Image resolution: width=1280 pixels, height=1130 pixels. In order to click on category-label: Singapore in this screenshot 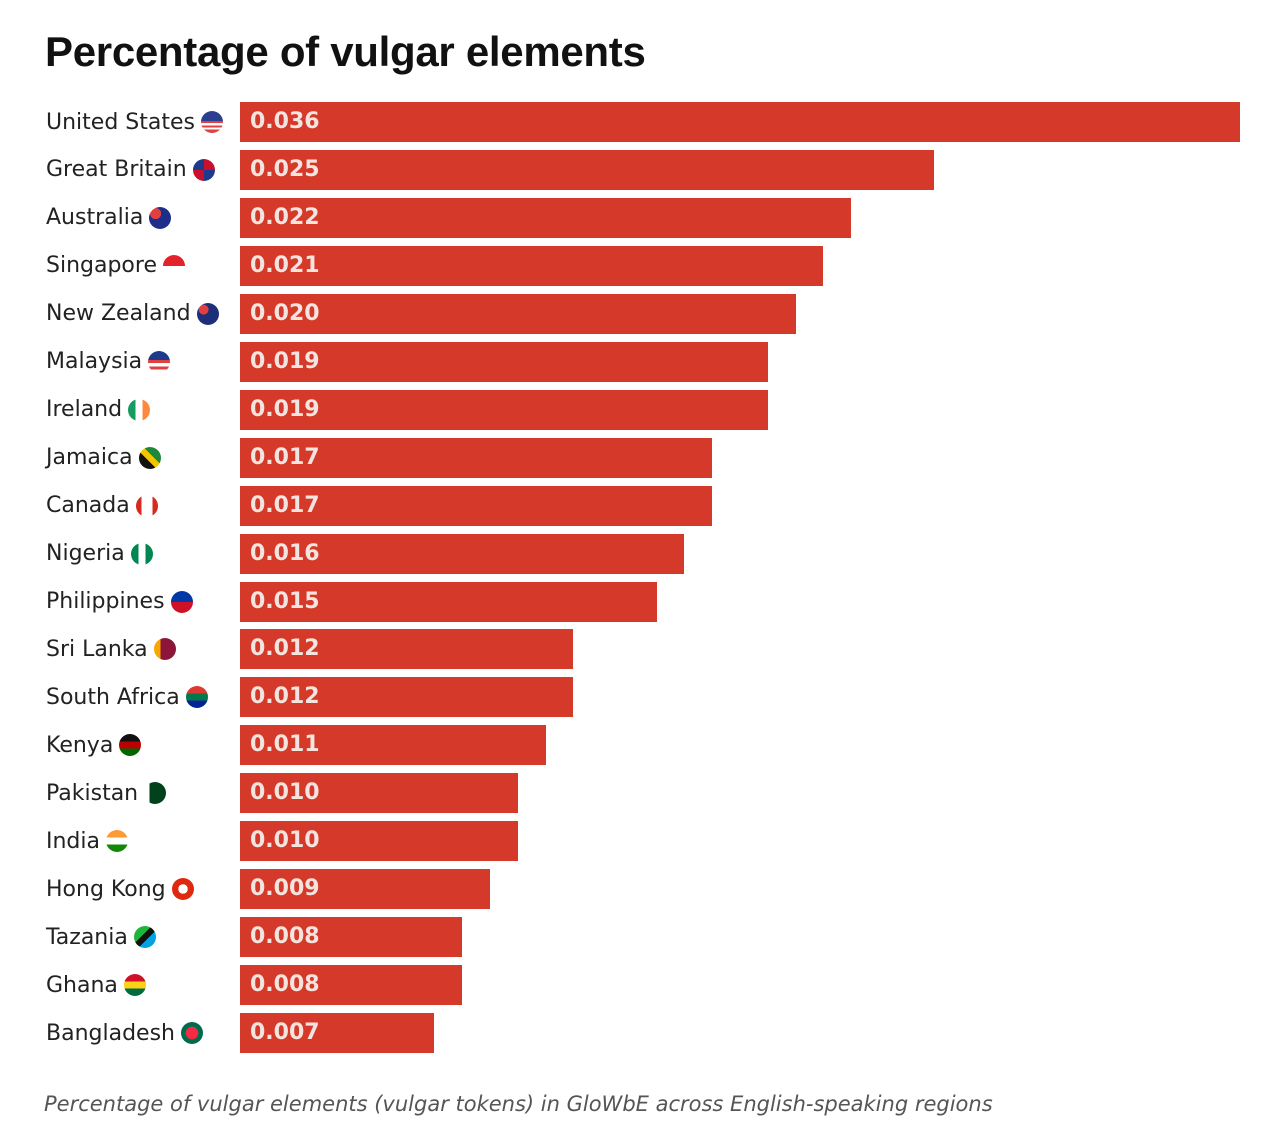, I will do `click(115, 266)`.